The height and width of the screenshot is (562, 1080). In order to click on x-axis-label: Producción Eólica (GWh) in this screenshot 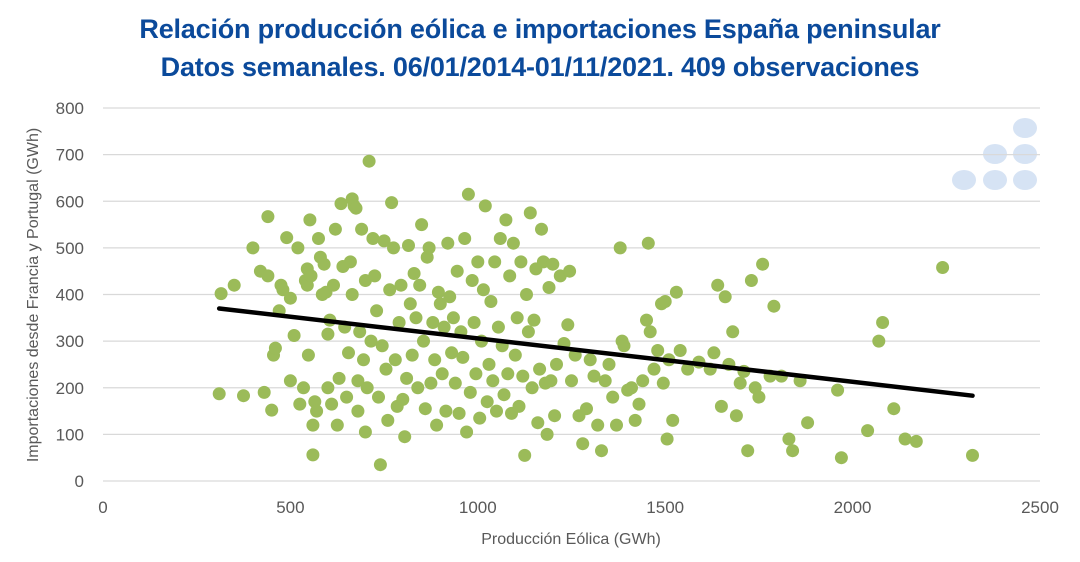, I will do `click(571, 539)`.